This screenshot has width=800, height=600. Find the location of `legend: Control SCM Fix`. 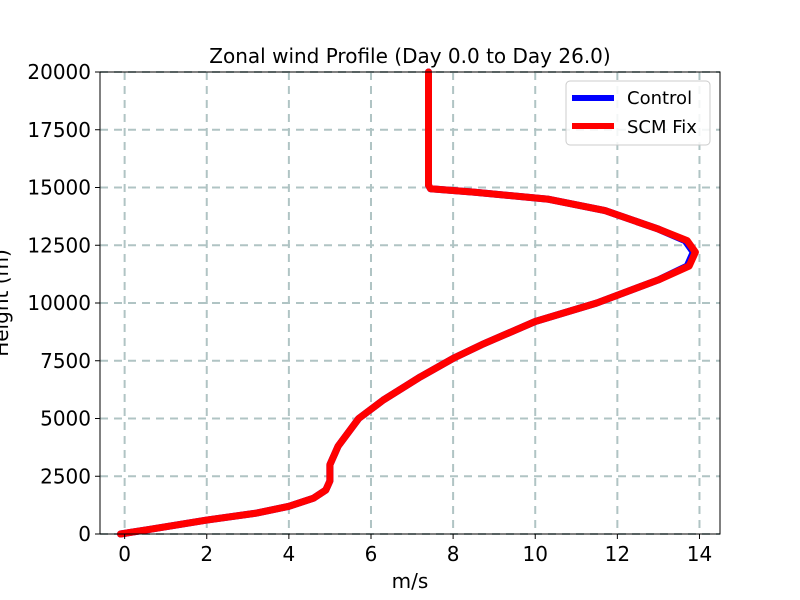

legend: Control SCM Fix is located at coordinates (638, 113).